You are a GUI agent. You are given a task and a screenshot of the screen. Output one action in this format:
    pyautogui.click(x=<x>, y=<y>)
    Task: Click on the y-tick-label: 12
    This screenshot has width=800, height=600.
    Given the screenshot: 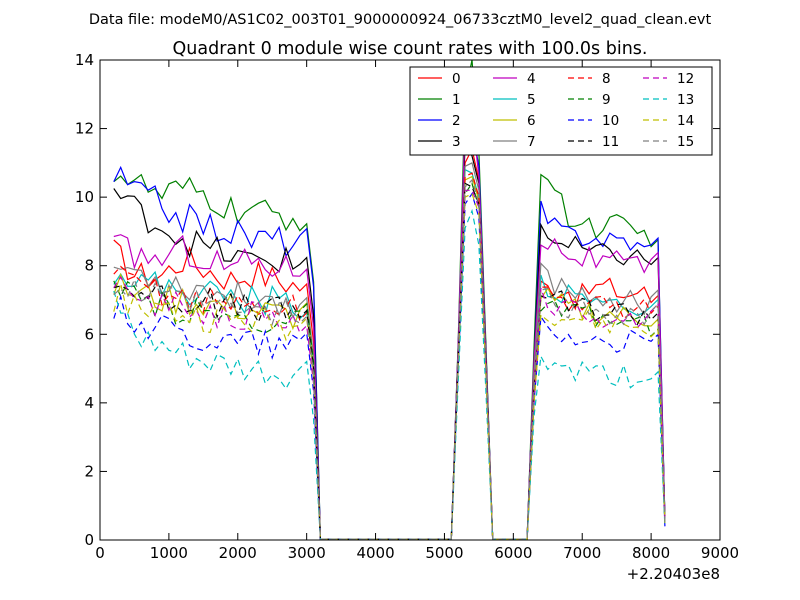 What is the action you would take?
    pyautogui.click(x=84, y=129)
    